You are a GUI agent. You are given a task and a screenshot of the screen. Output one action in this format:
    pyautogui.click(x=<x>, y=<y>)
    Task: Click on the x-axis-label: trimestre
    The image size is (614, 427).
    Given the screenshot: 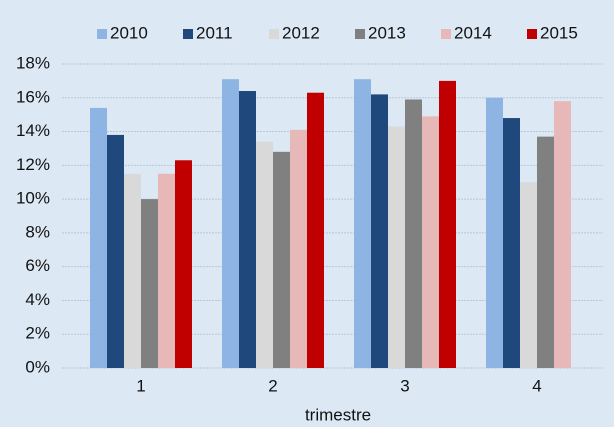 What is the action you would take?
    pyautogui.click(x=338, y=414)
    